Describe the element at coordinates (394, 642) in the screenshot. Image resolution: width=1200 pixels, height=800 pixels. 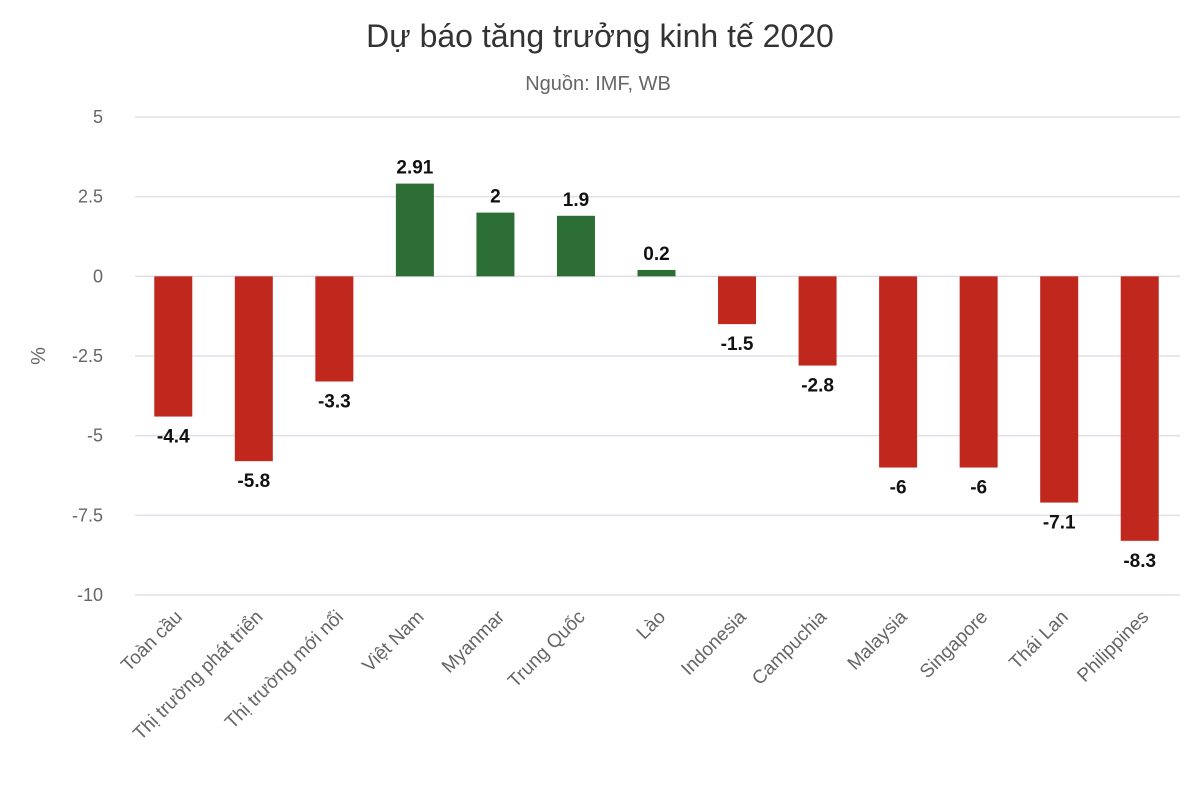
I see `x-tick-label: Việt Nam` at that location.